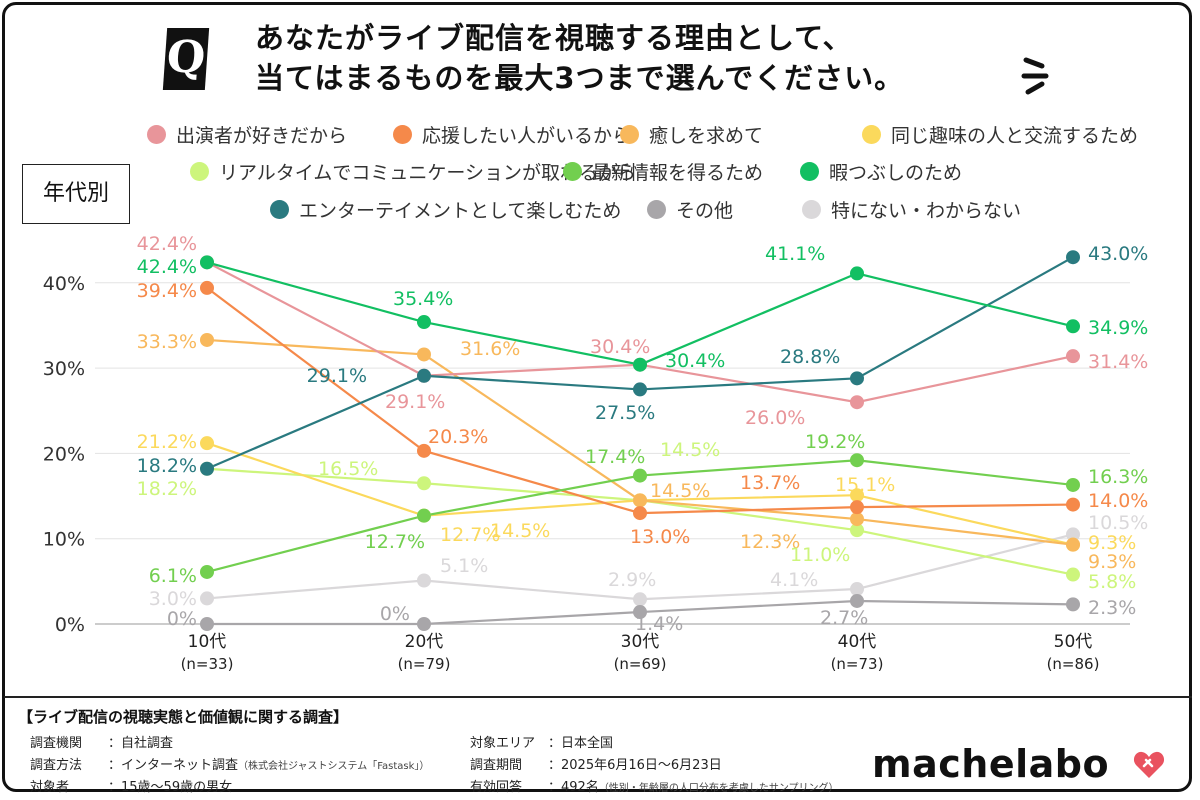 The height and width of the screenshot is (800, 1200). I want to click on x-tick-sublabel: (n=33), so click(207, 664).